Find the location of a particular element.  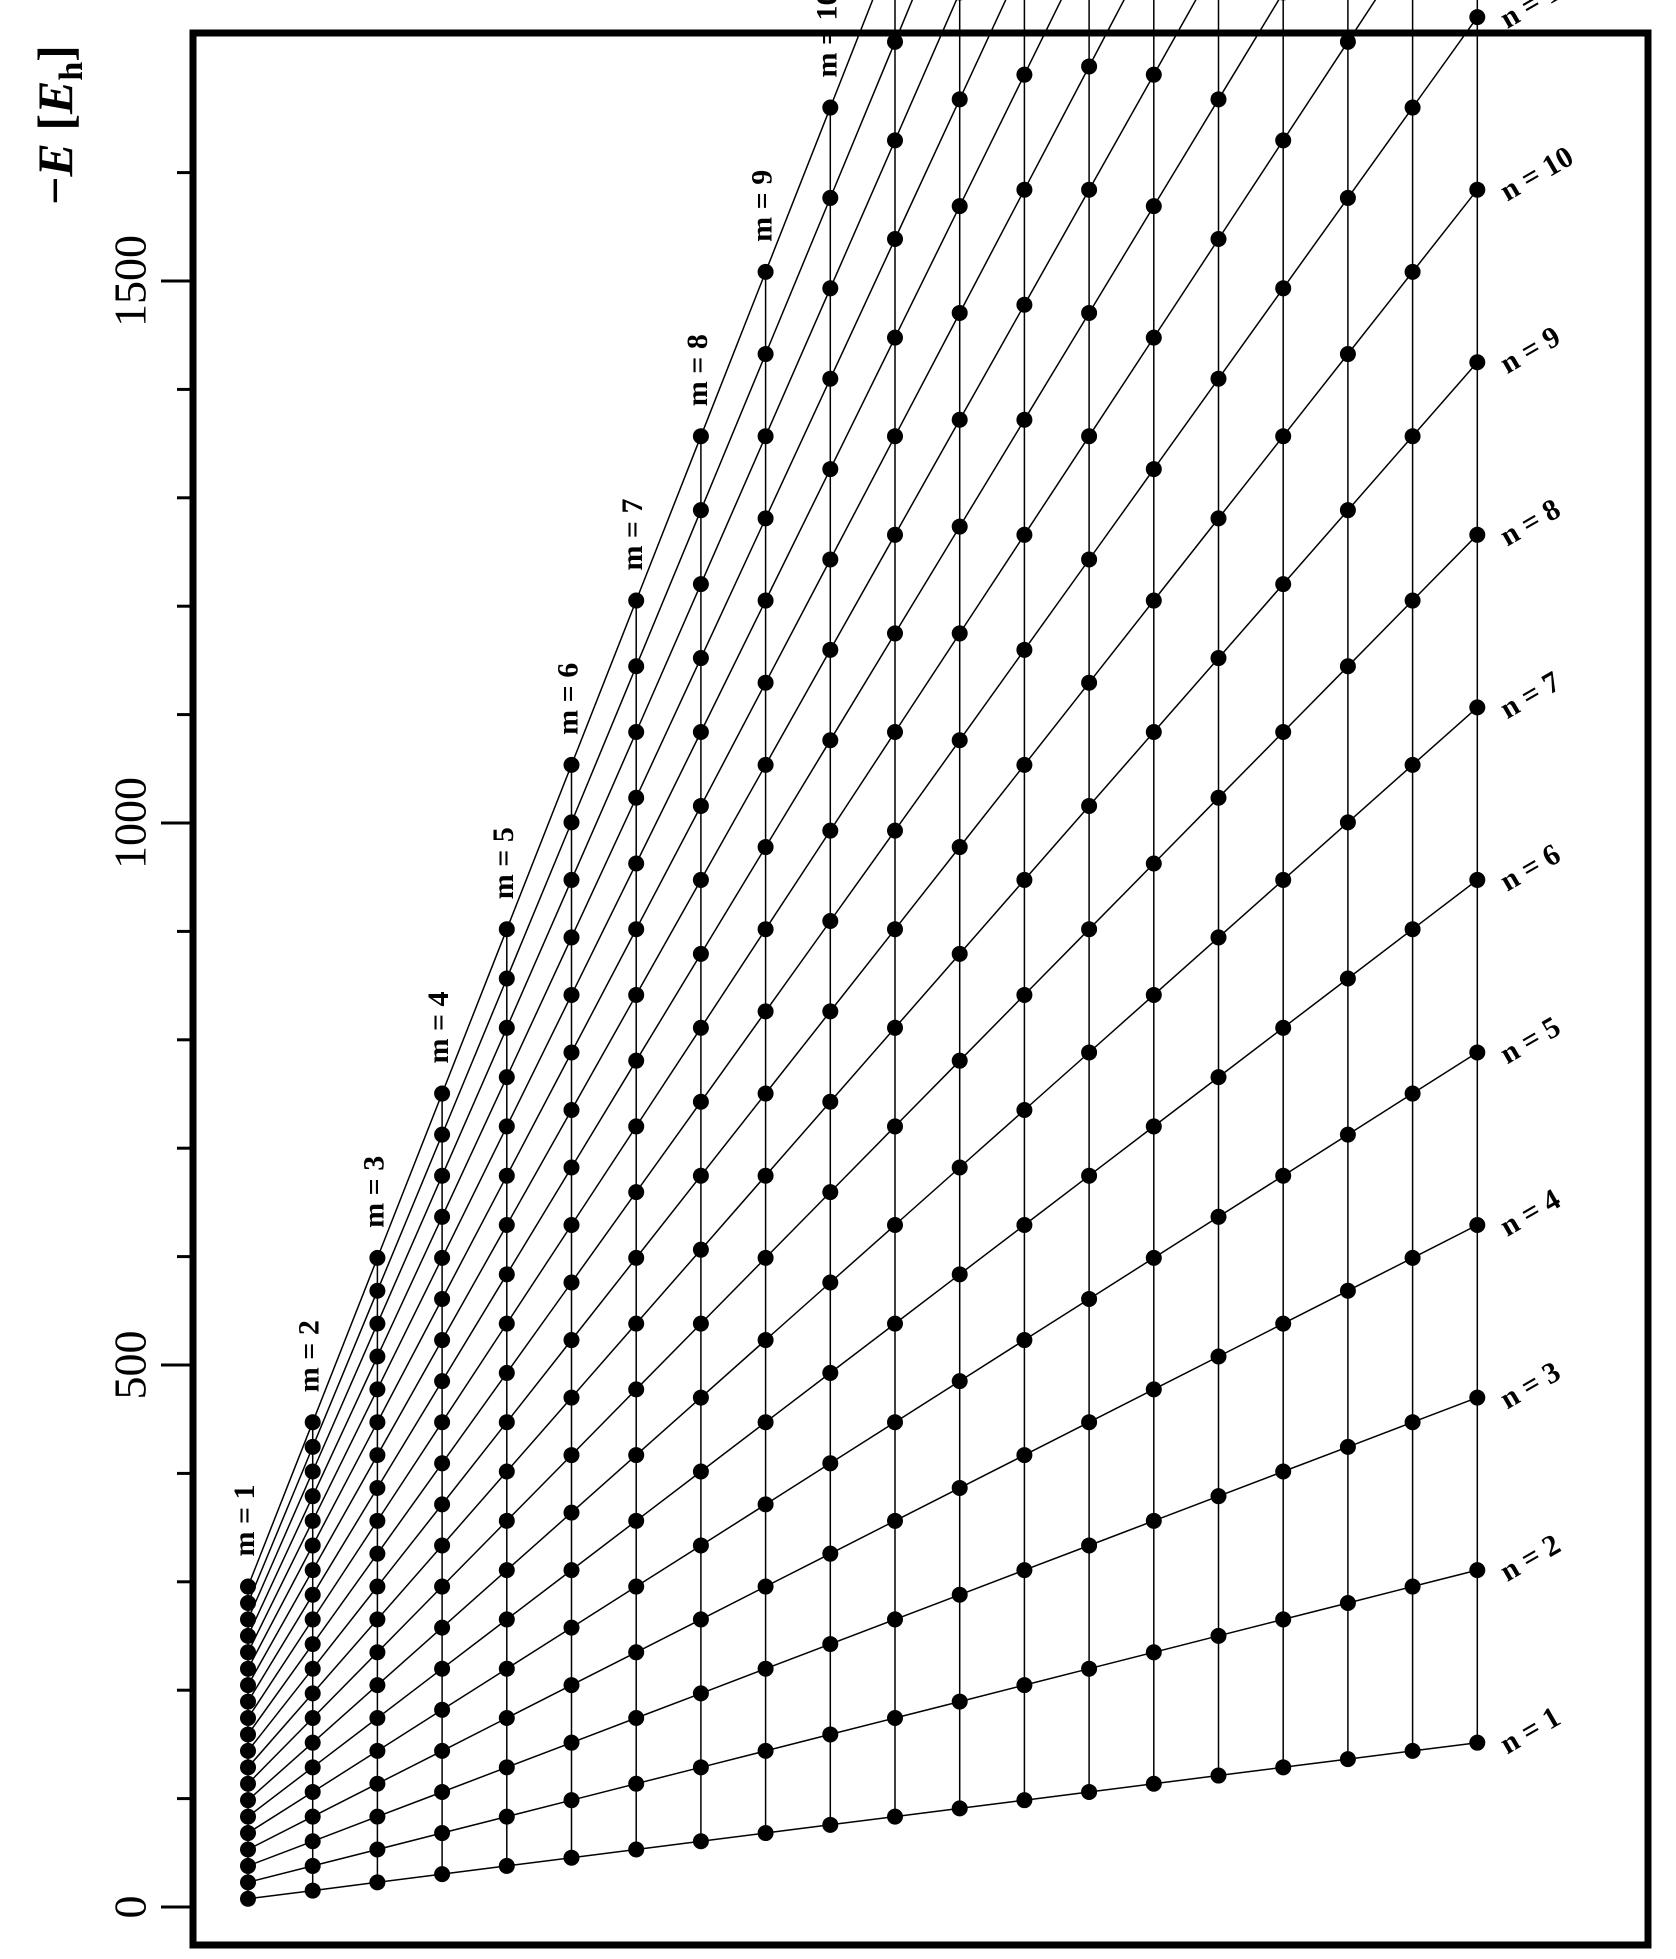

n-label: n = 4 is located at coordinates (1530, 1213).